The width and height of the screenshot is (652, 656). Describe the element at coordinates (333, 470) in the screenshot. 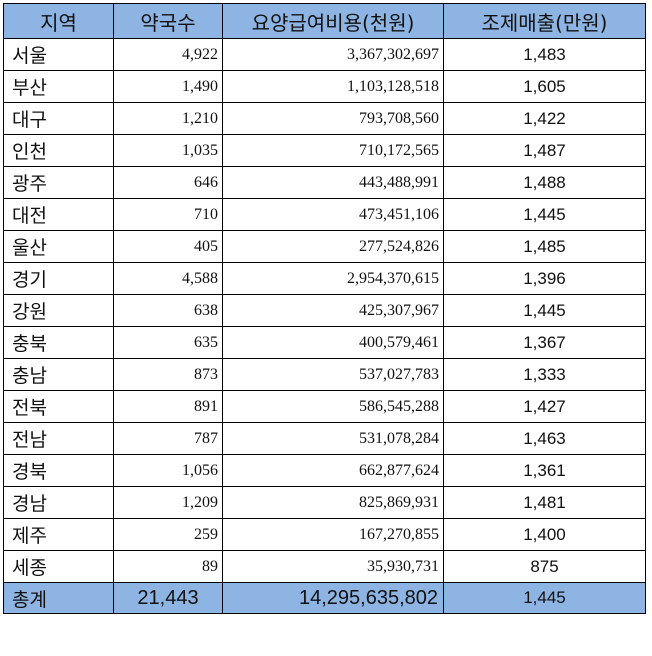

I see `cost-cell: 662,877,624` at that location.